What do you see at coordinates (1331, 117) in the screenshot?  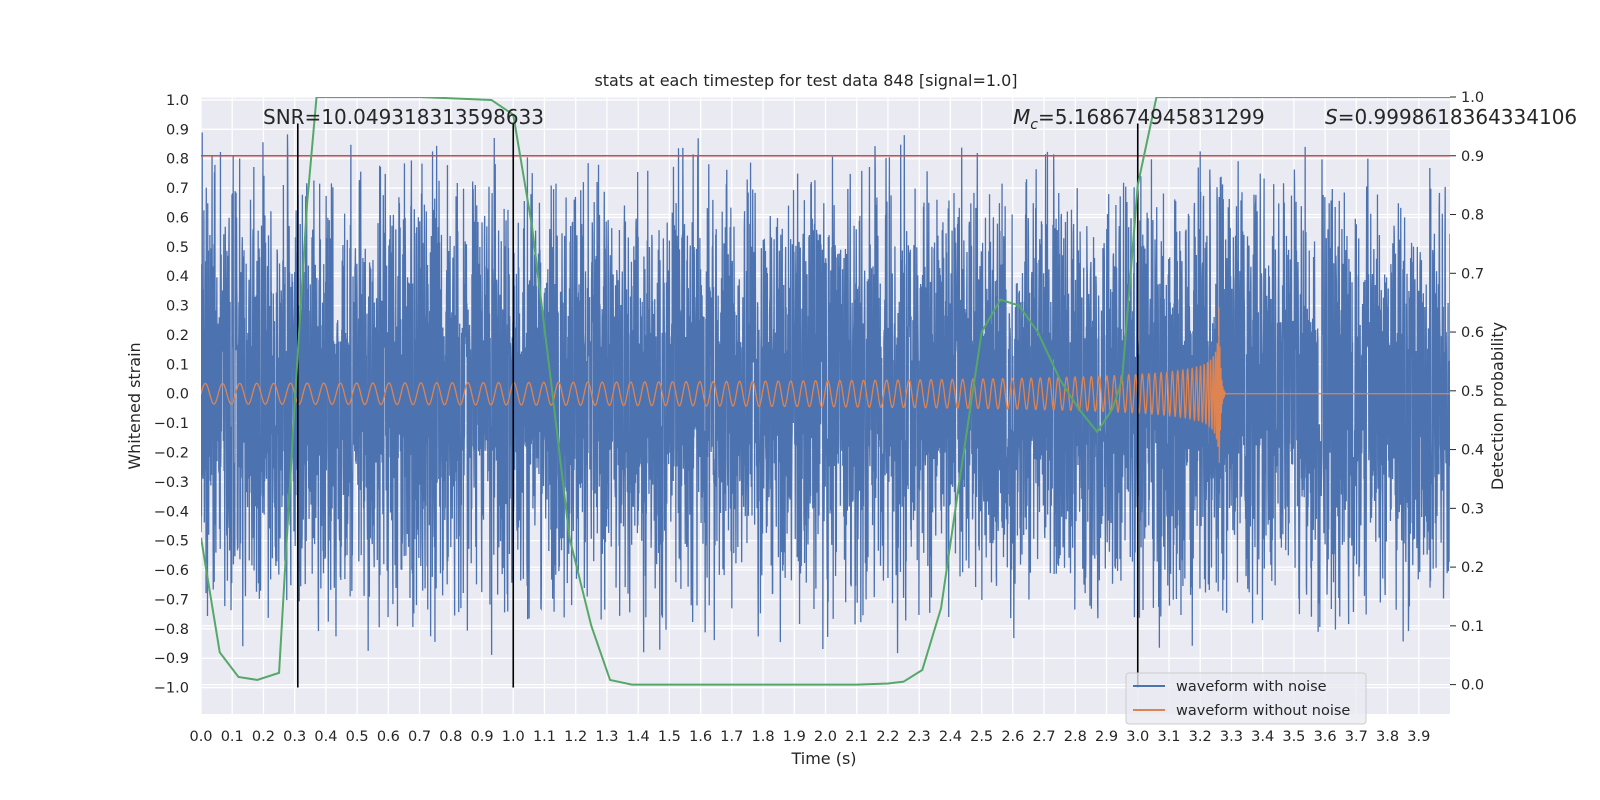 I see `annotation-s-symbol: S` at bounding box center [1331, 117].